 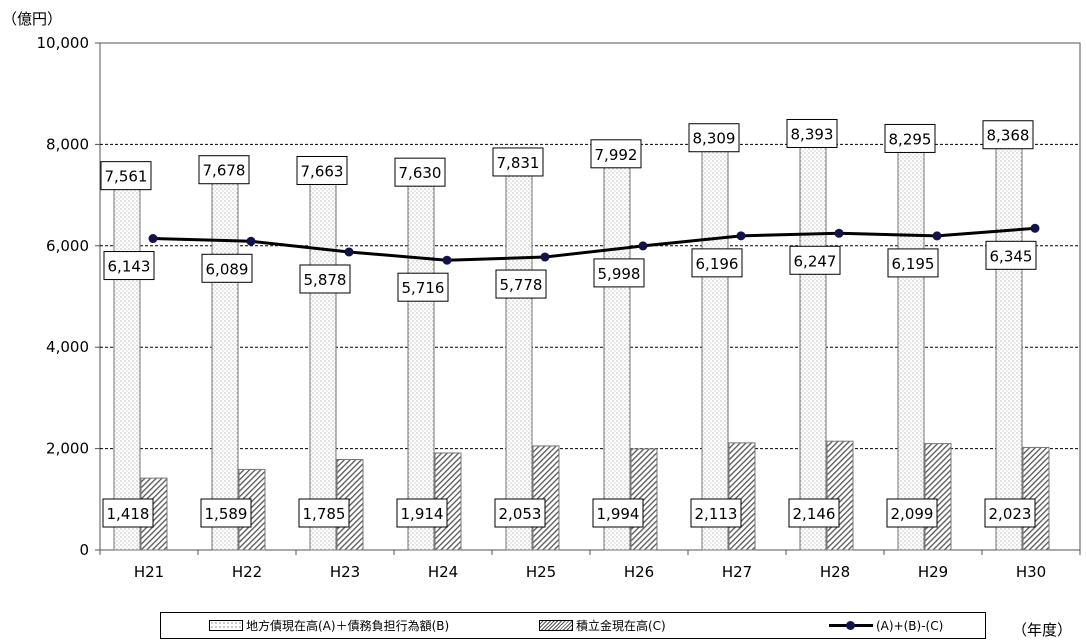 I want to click on x-tick-label: H26, so click(x=639, y=572).